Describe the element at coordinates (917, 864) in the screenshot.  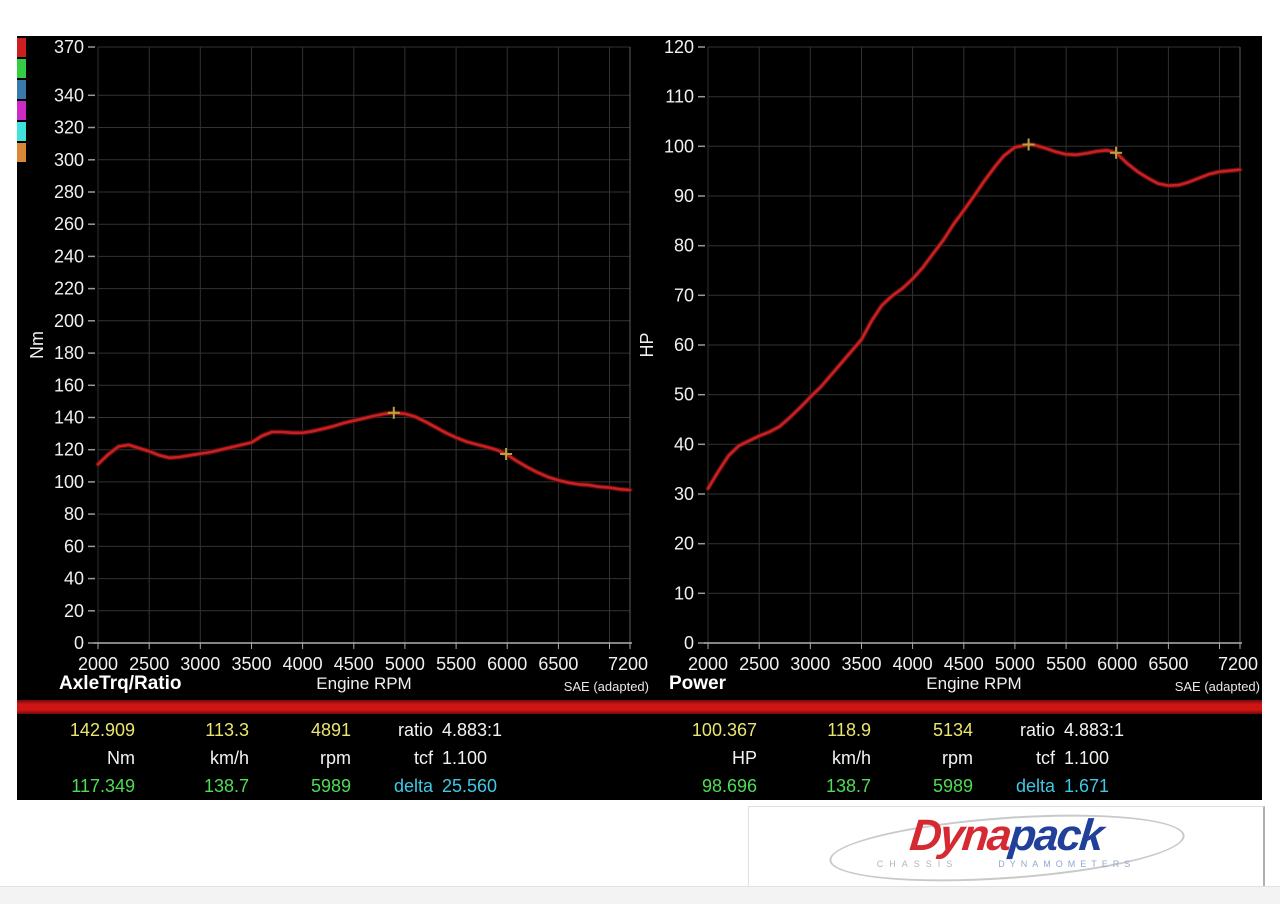
I see `logo-chassis-text: CHASSIS` at that location.